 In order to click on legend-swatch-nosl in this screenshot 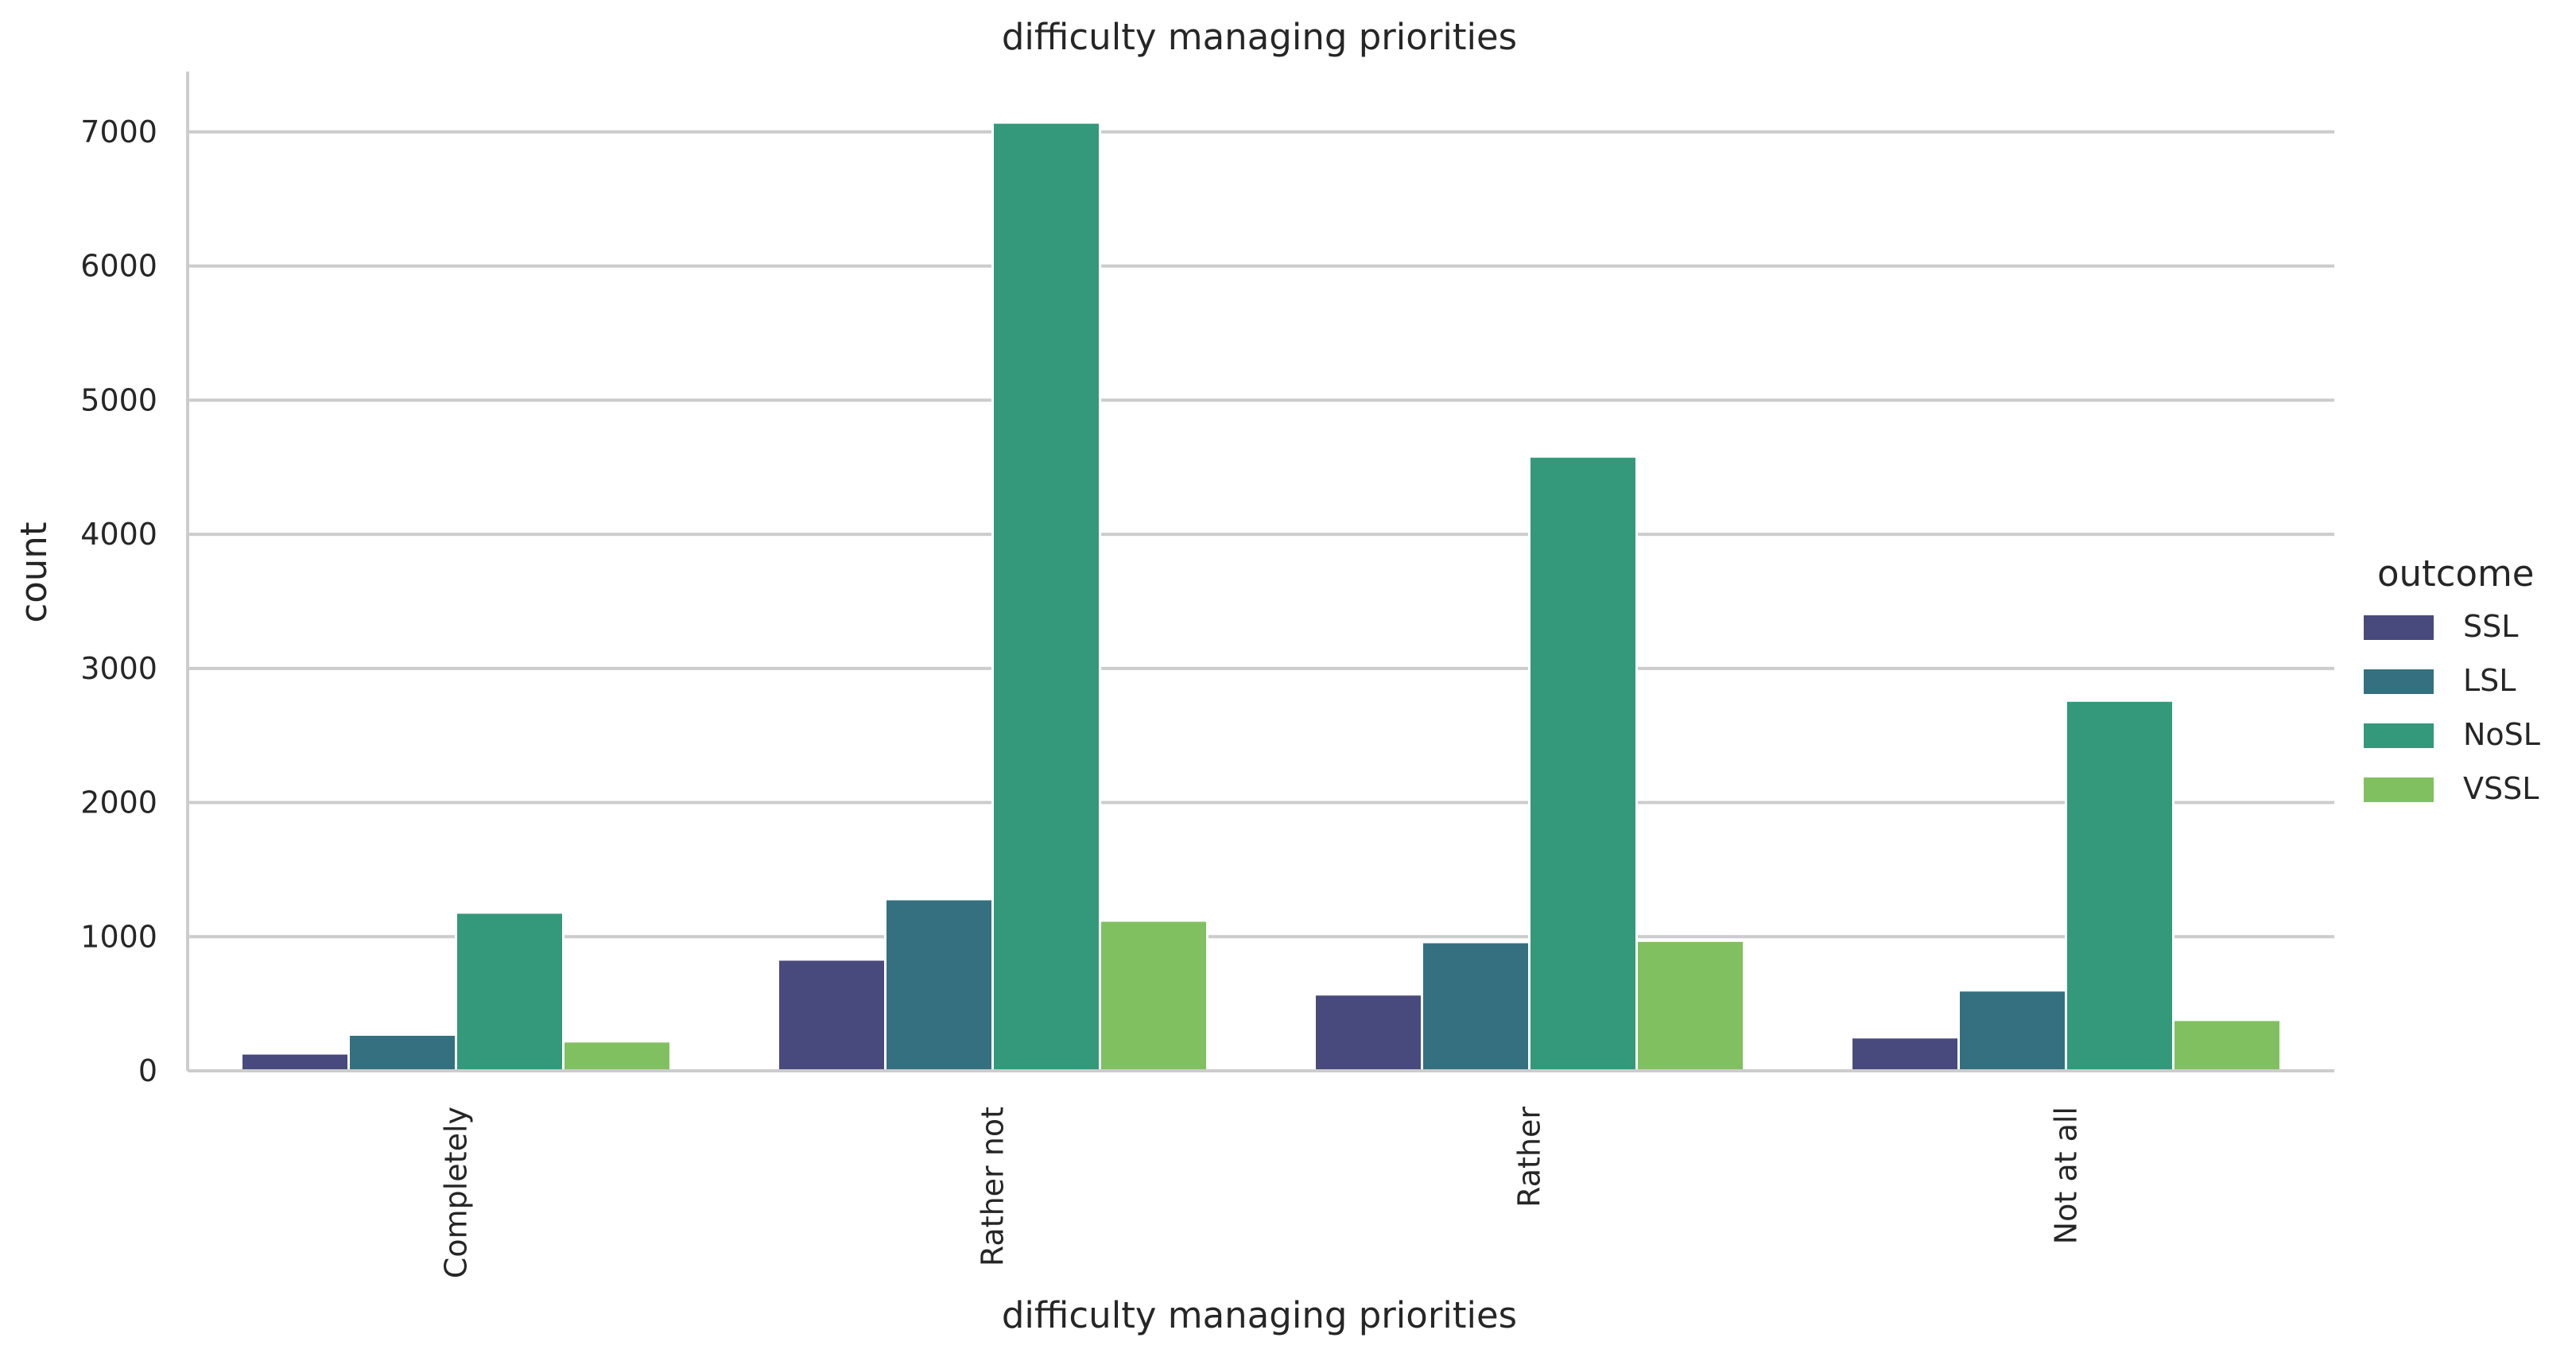, I will do `click(2399, 735)`.